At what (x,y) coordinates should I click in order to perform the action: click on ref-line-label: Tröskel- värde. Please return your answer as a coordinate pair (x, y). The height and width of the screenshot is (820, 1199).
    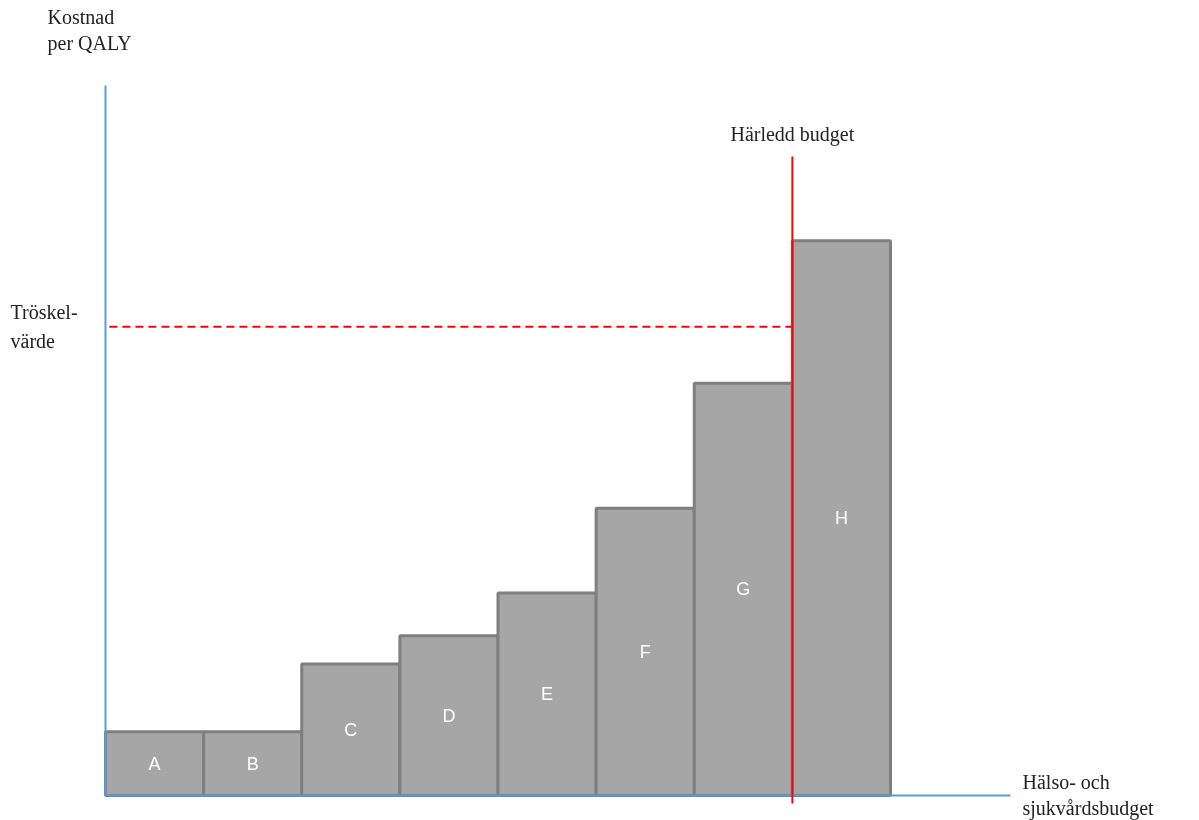
    Looking at the image, I should click on (44, 327).